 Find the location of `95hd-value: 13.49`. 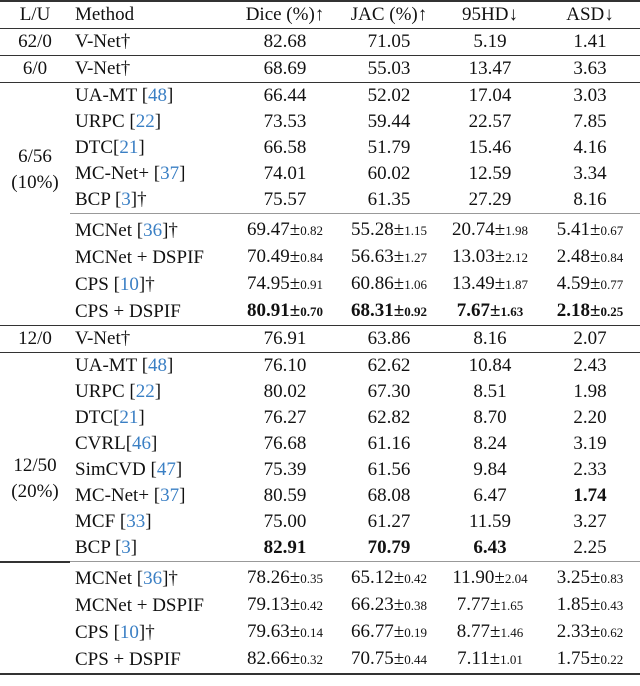

95hd-value: 13.49 is located at coordinates (473, 283).